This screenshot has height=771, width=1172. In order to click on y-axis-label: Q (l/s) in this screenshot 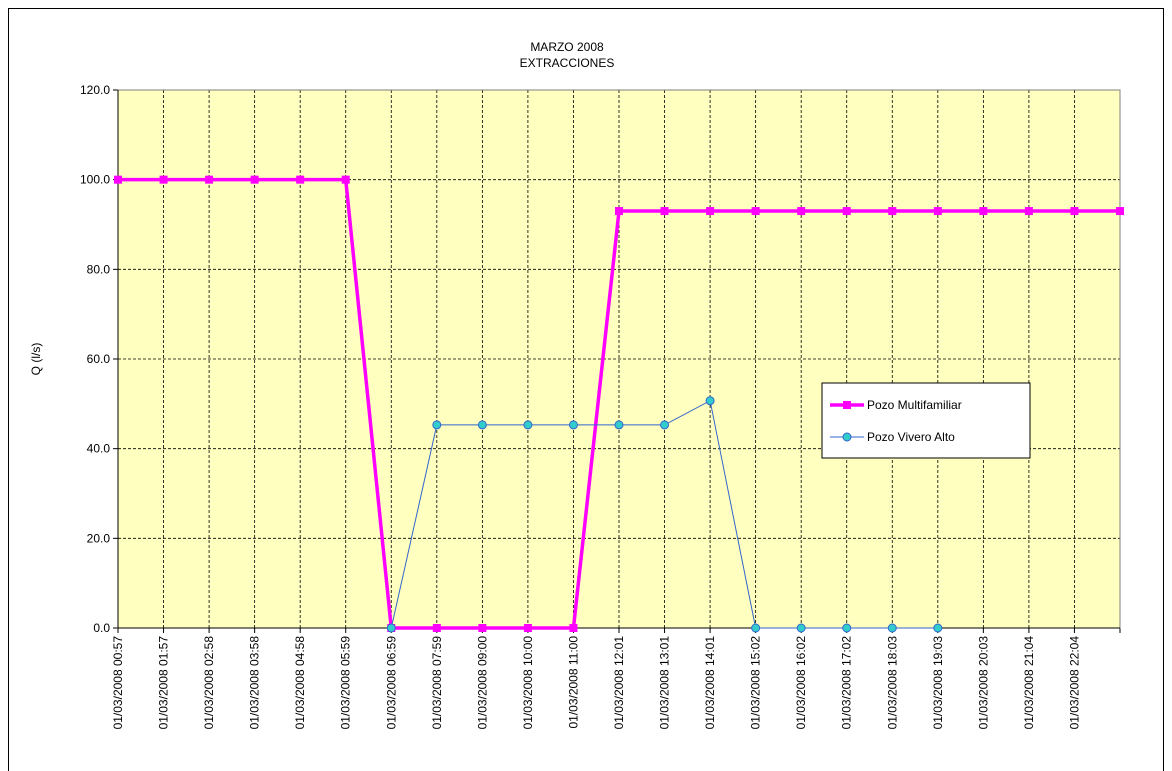, I will do `click(36, 359)`.